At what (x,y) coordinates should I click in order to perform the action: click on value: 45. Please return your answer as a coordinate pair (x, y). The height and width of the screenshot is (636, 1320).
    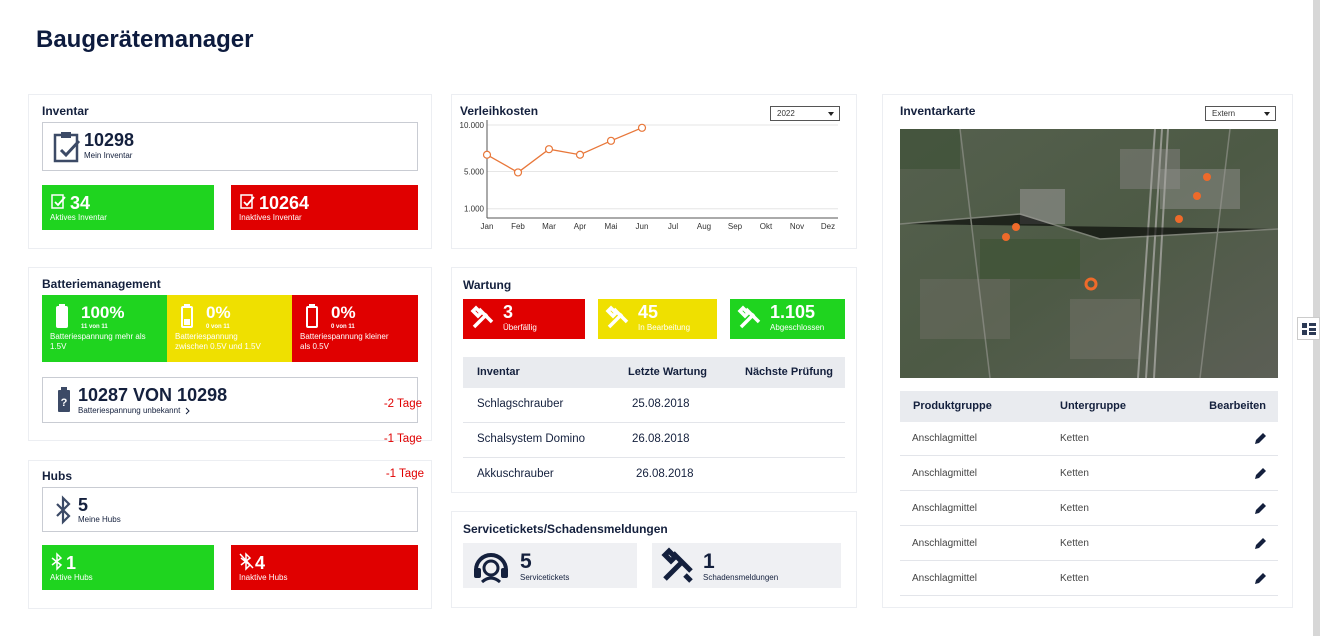
    Looking at the image, I should click on (648, 312).